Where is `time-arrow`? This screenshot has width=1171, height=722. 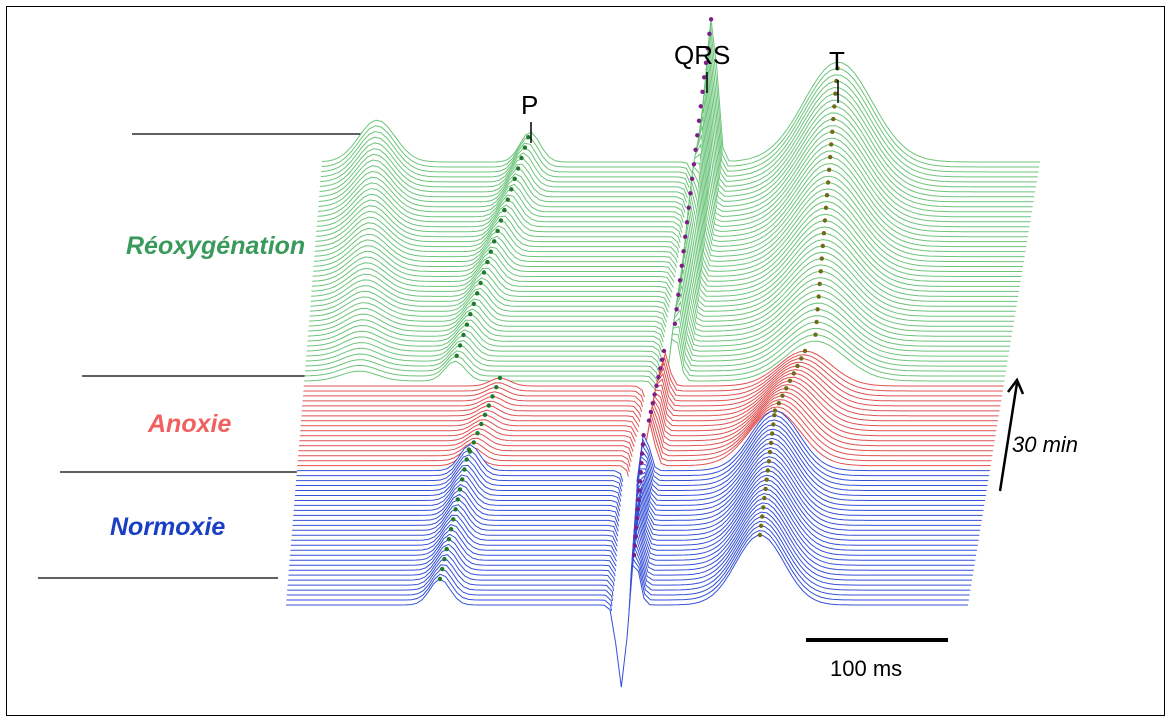
time-arrow is located at coordinates (1011, 434).